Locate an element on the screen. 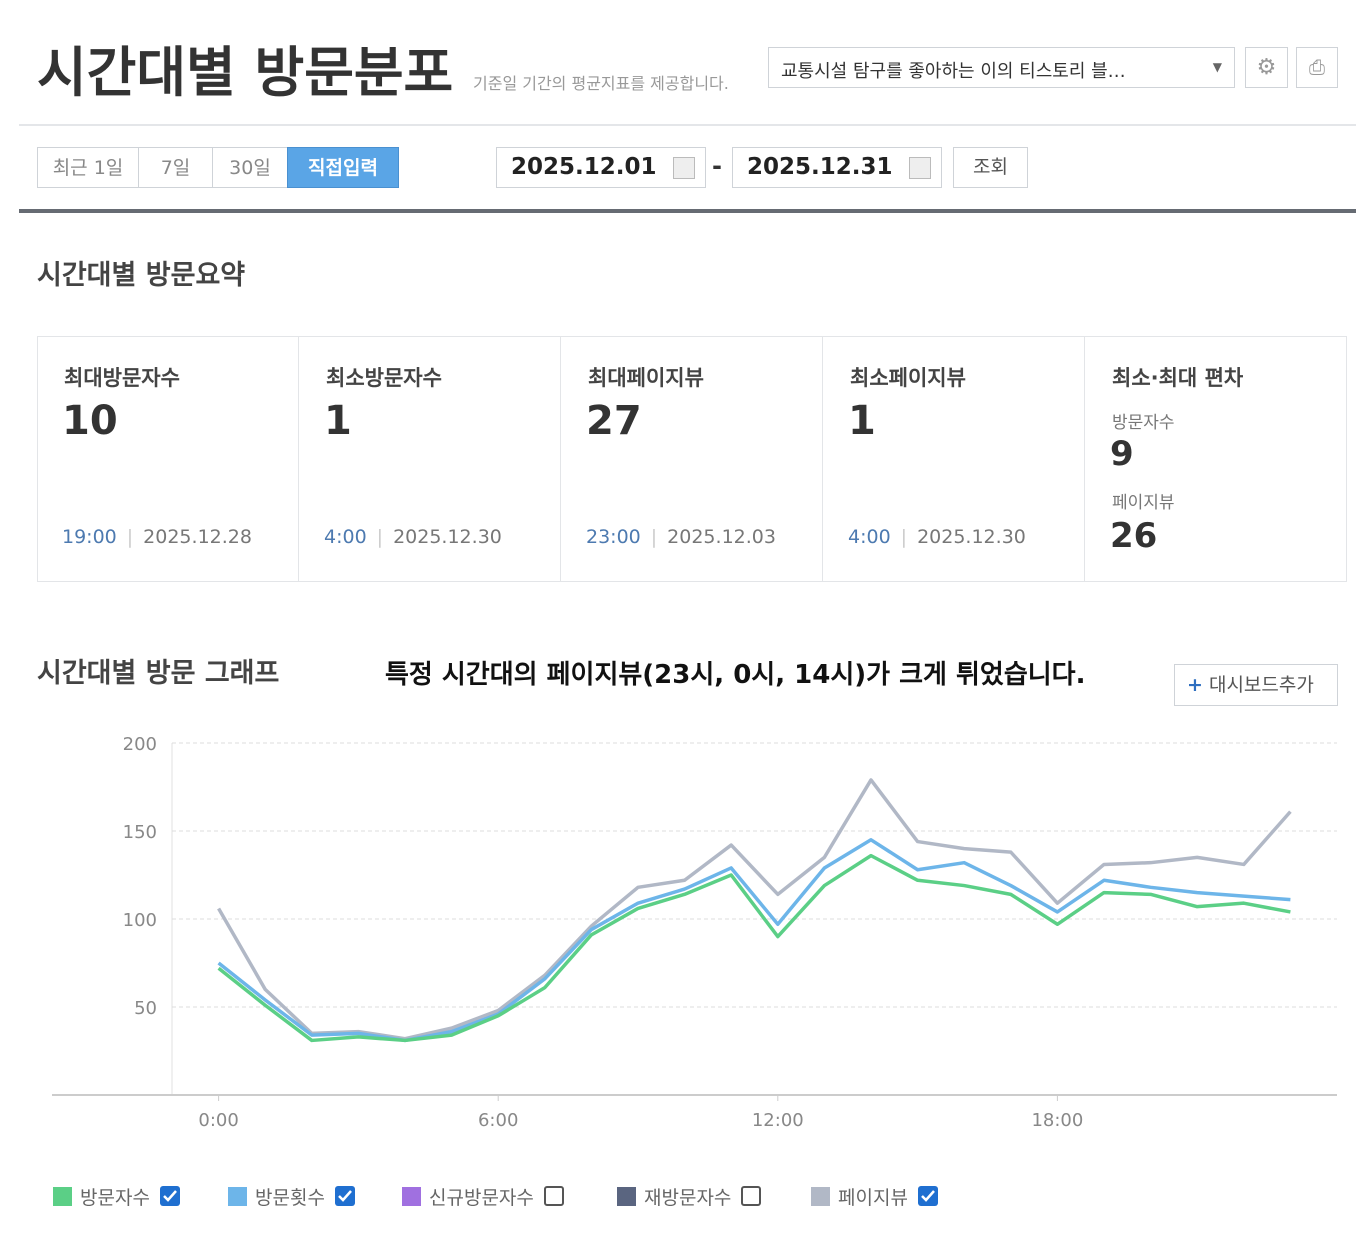  end-date: 2025.12.31 is located at coordinates (820, 167).